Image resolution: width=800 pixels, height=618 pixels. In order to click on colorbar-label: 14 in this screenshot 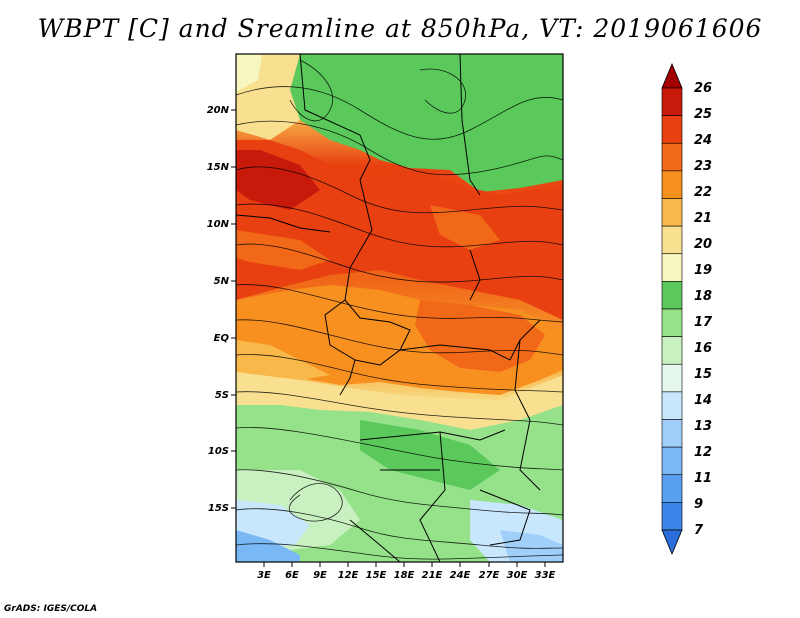, I will do `click(703, 400)`.